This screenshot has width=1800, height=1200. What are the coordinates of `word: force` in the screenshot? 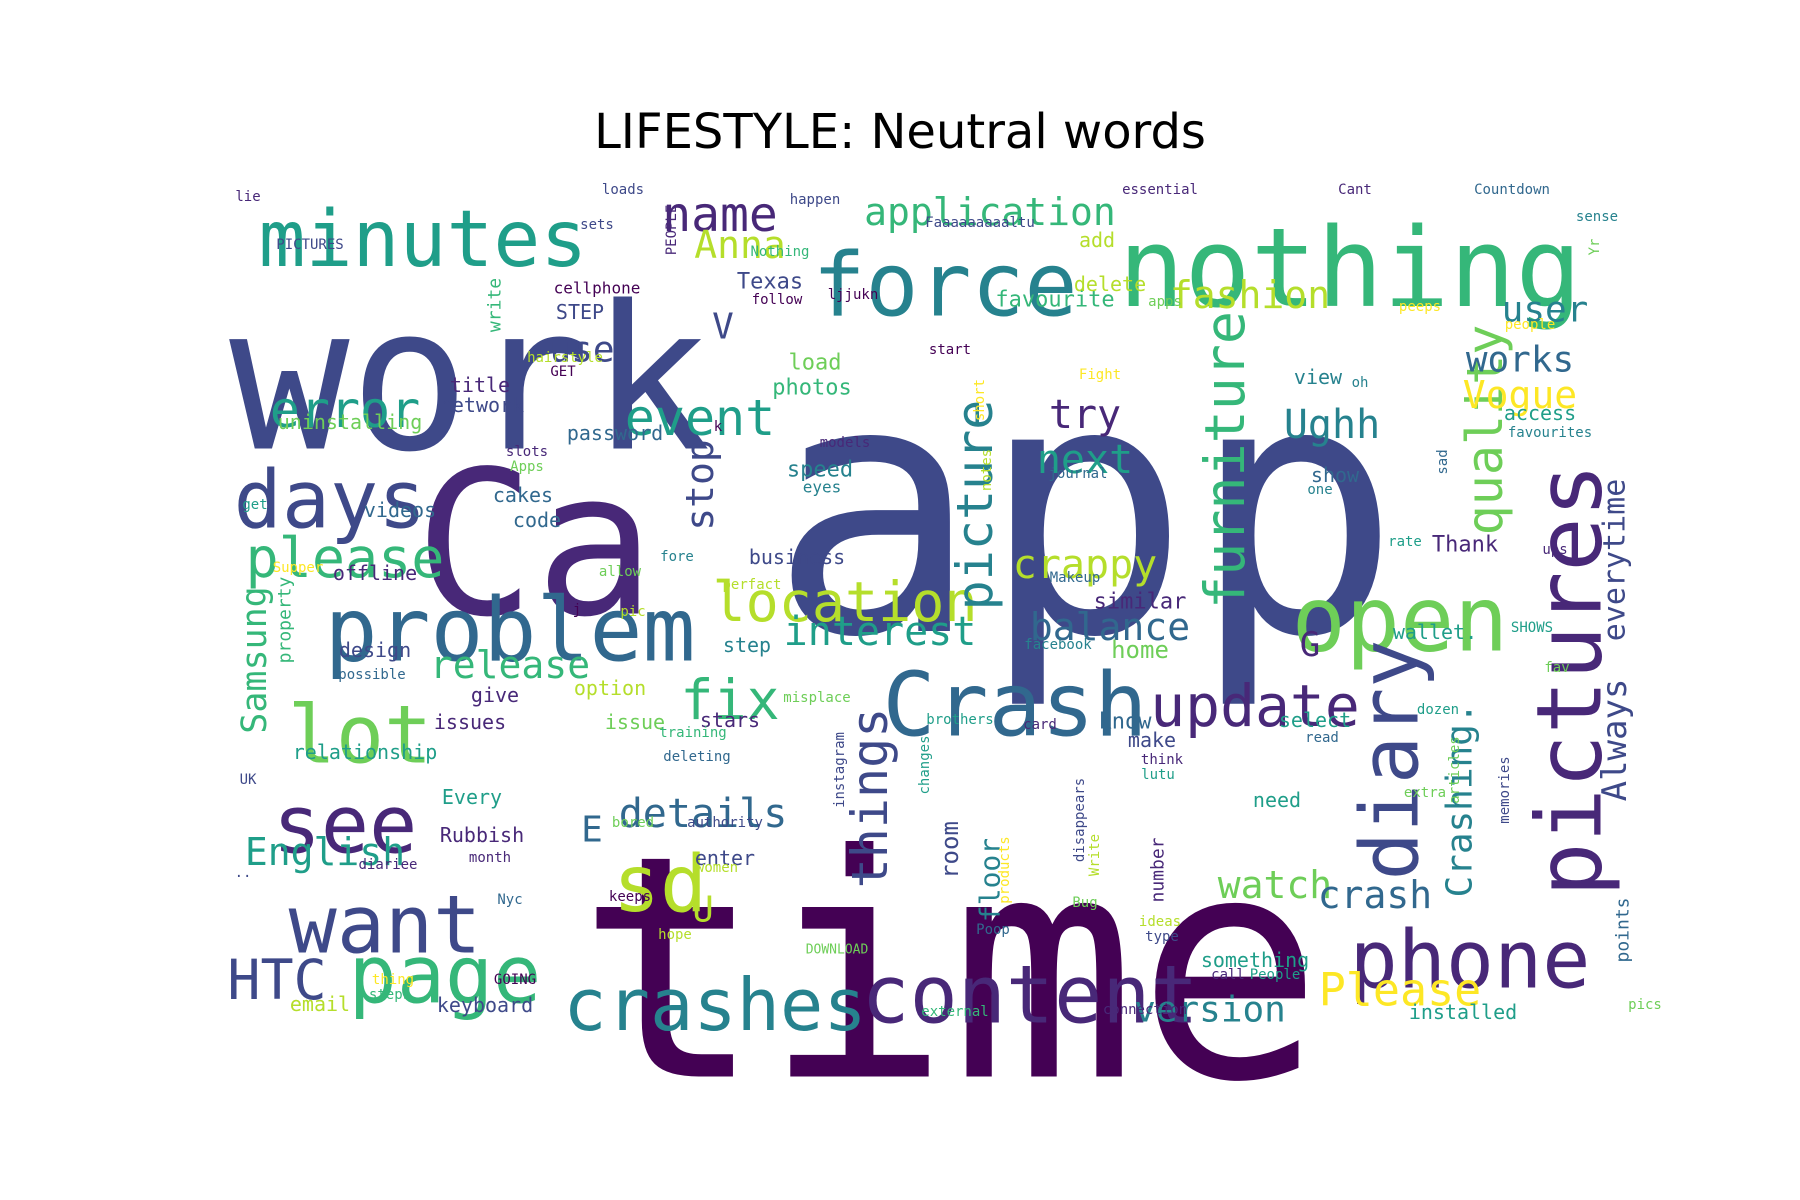 It's located at (945, 285).